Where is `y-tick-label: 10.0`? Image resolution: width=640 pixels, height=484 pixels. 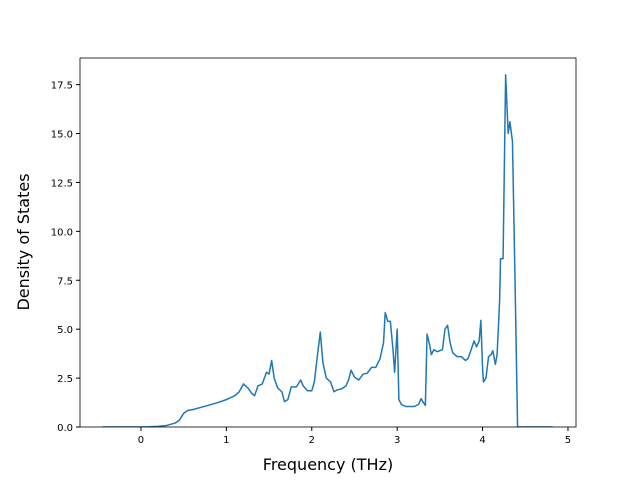
y-tick-label: 10.0 is located at coordinates (62, 232).